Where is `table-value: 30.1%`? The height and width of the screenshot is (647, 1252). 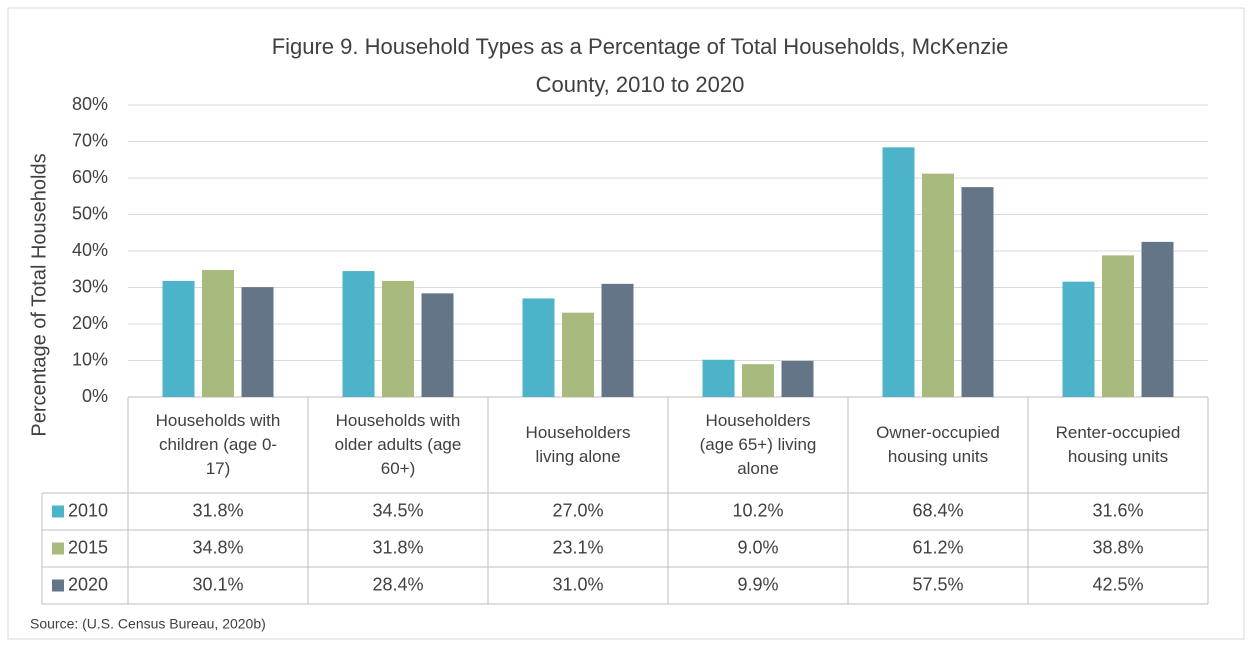 table-value: 30.1% is located at coordinates (217, 584).